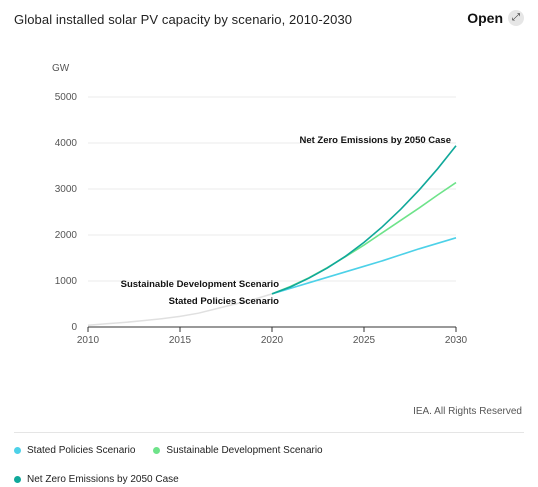 Image resolution: width=538 pixels, height=487 pixels. Describe the element at coordinates (244, 450) in the screenshot. I see `legend-label: Sustainable Development Scenario` at that location.